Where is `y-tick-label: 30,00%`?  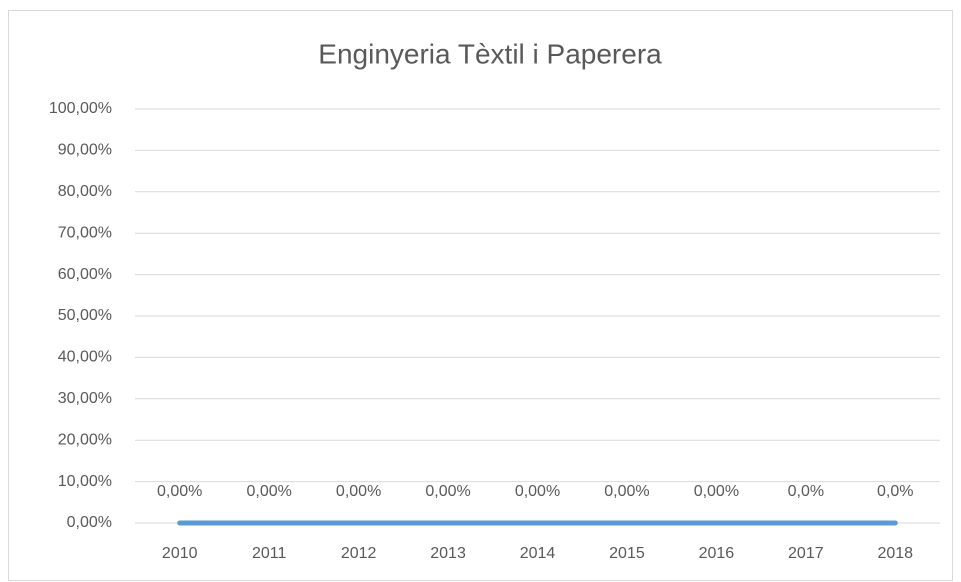
y-tick-label: 30,00% is located at coordinates (85, 398).